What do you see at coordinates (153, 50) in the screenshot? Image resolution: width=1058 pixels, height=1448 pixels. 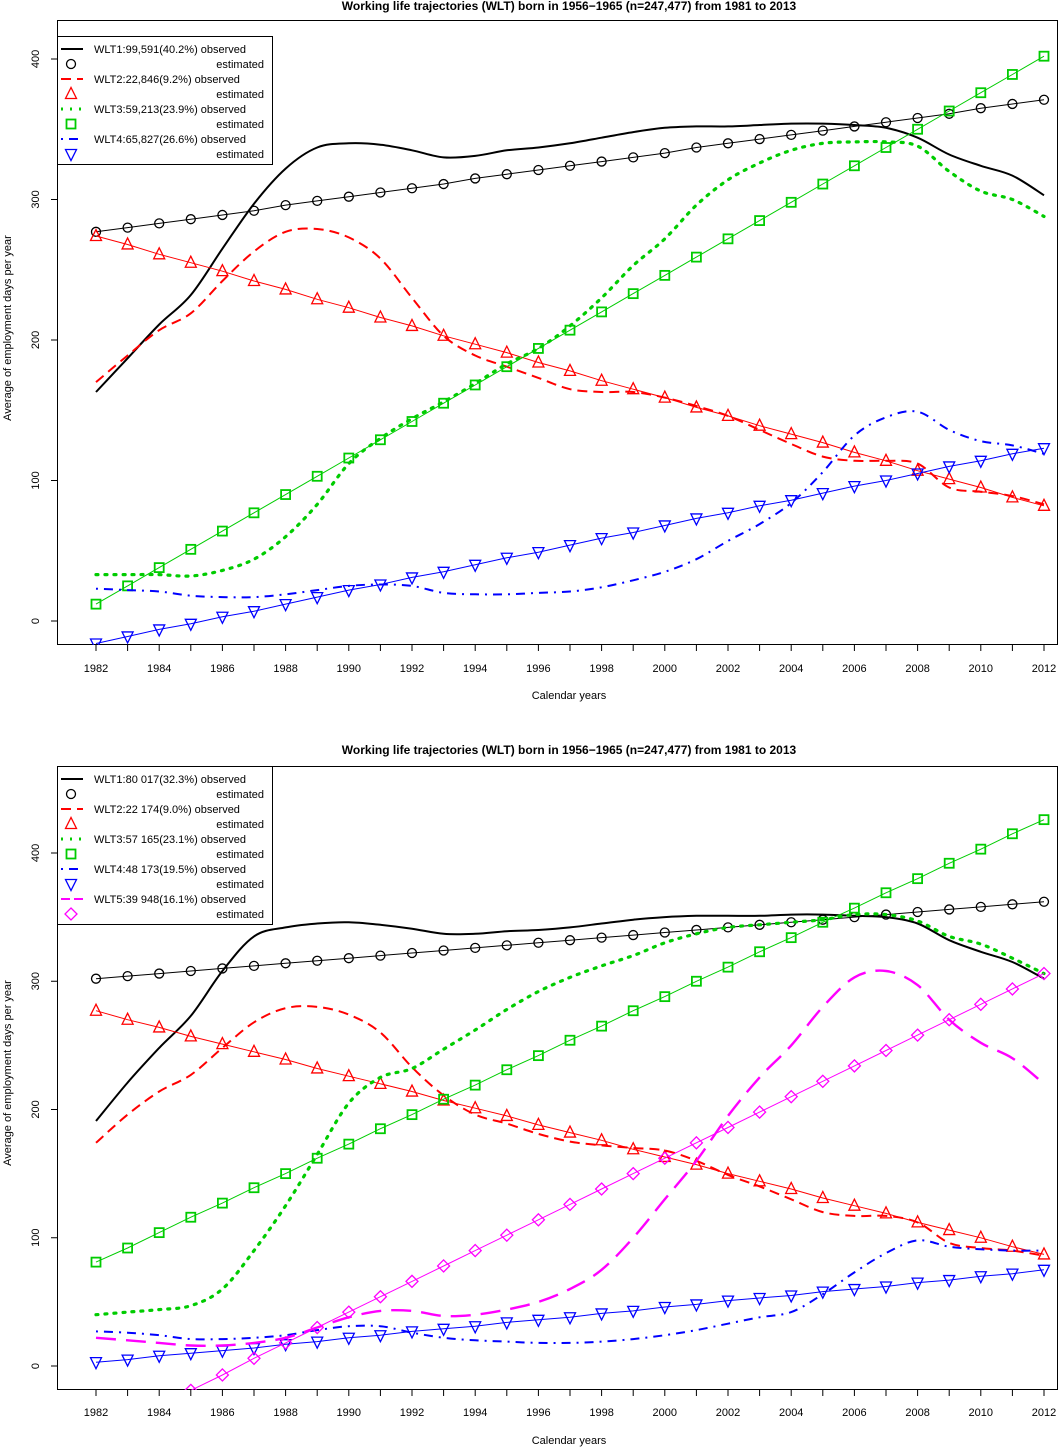 I see `legend-item: WLT1:99,591(40.2%) observed` at bounding box center [153, 50].